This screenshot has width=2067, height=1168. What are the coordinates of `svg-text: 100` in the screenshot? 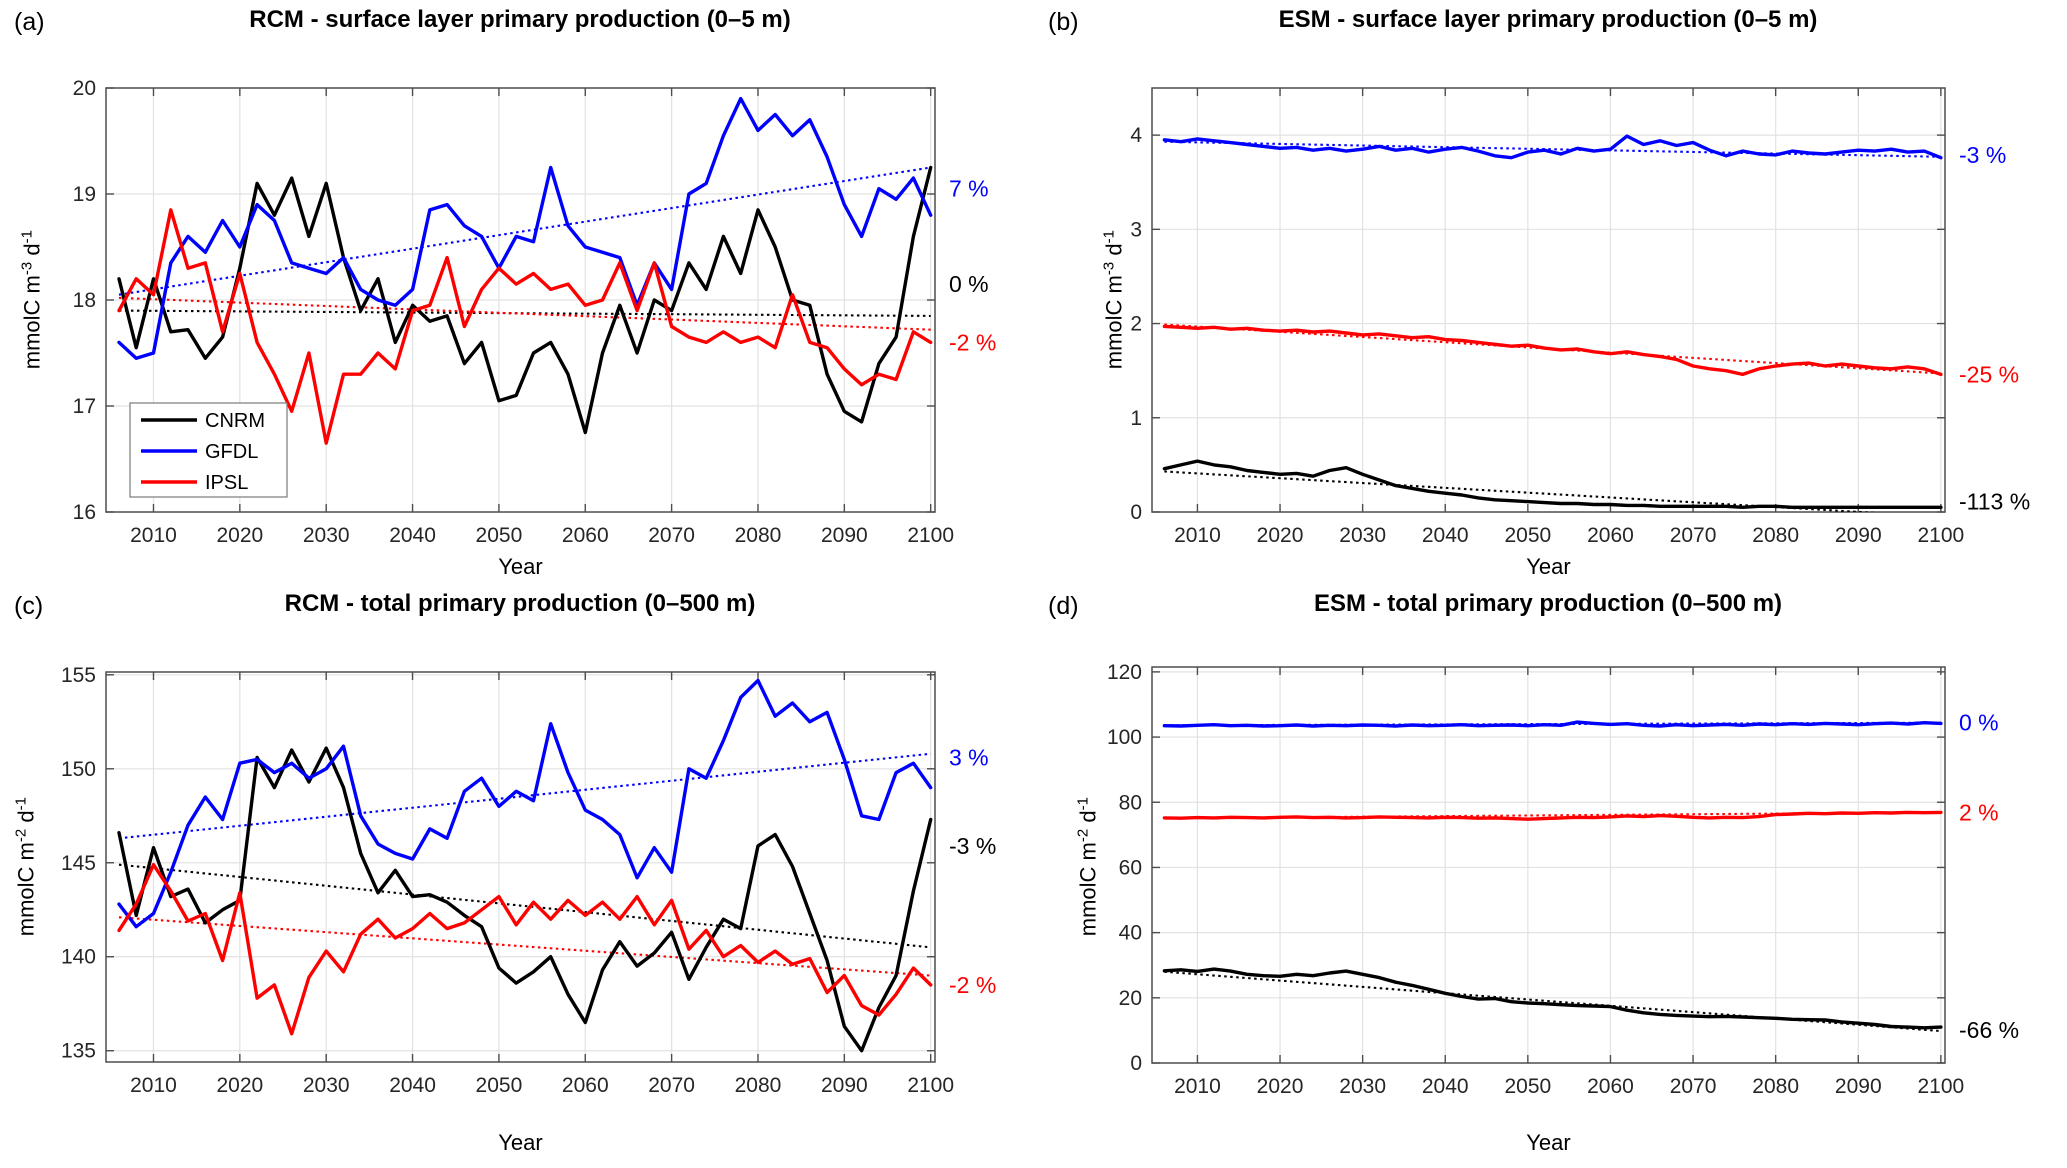 It's located at (1124, 737).